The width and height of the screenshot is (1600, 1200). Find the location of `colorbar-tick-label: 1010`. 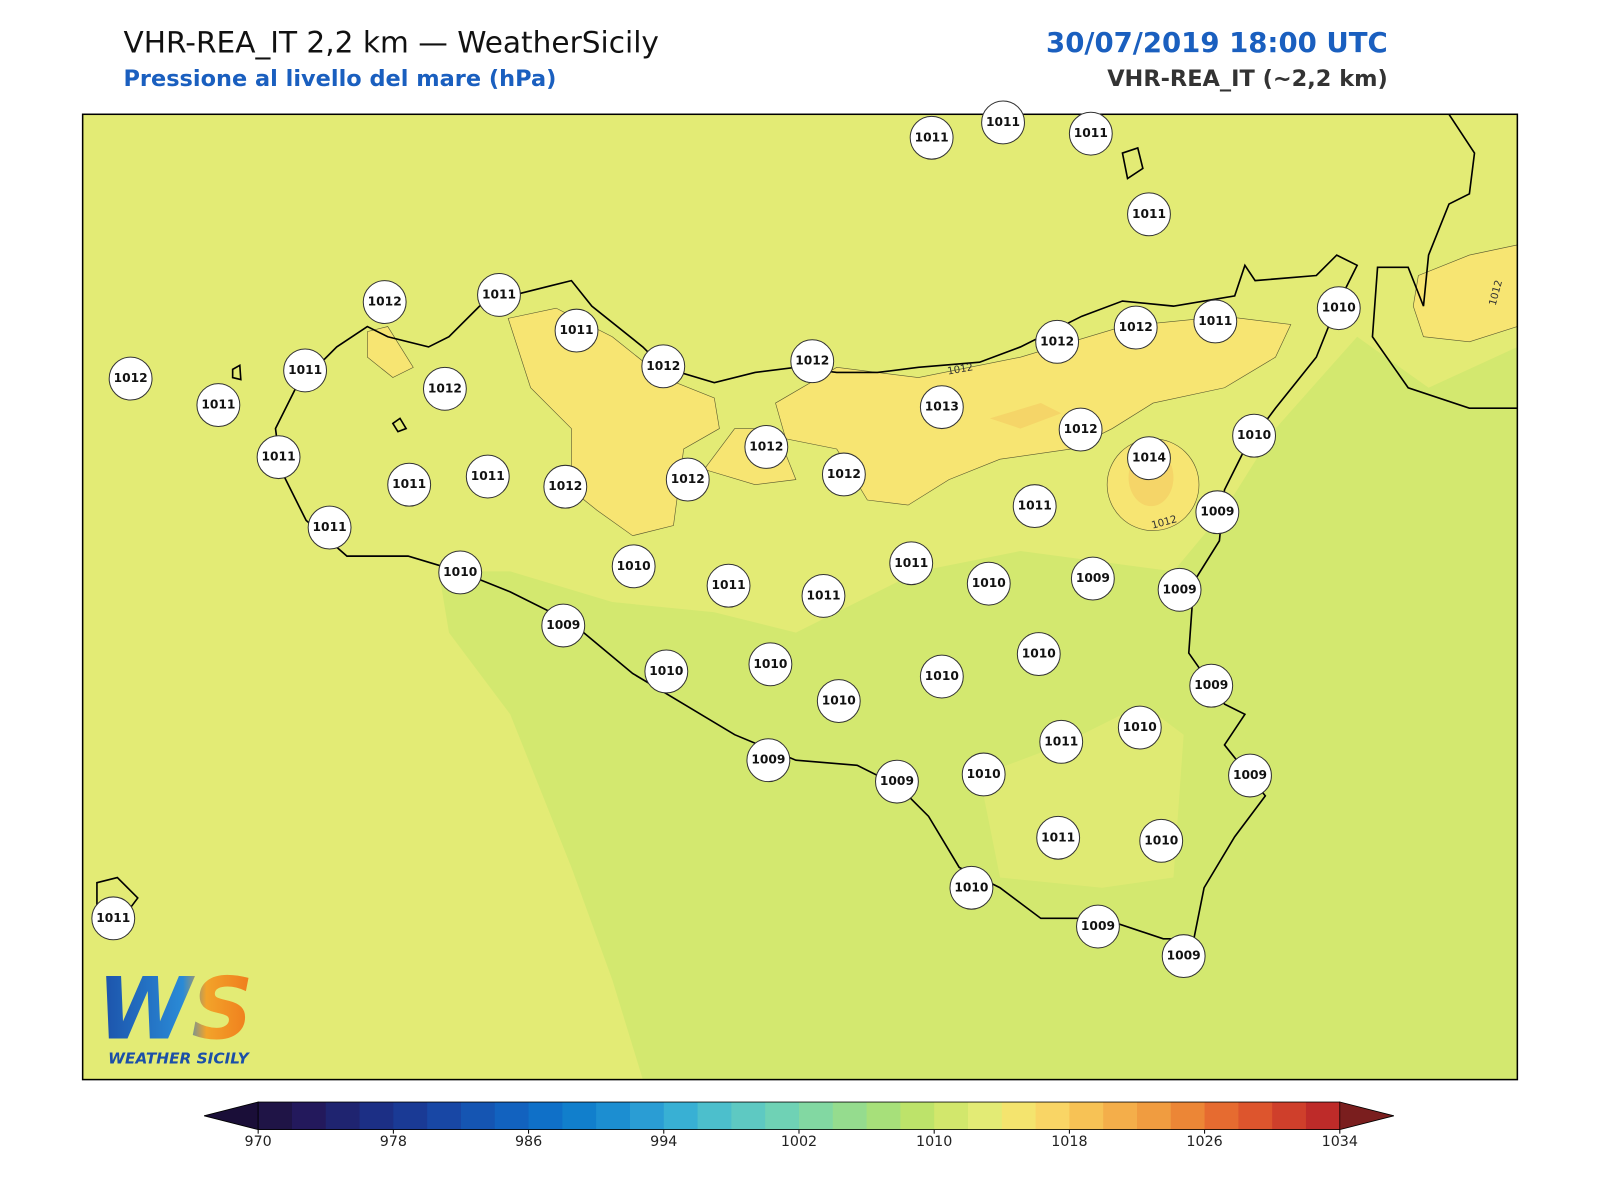

colorbar-tick-label: 1010 is located at coordinates (934, 1142).